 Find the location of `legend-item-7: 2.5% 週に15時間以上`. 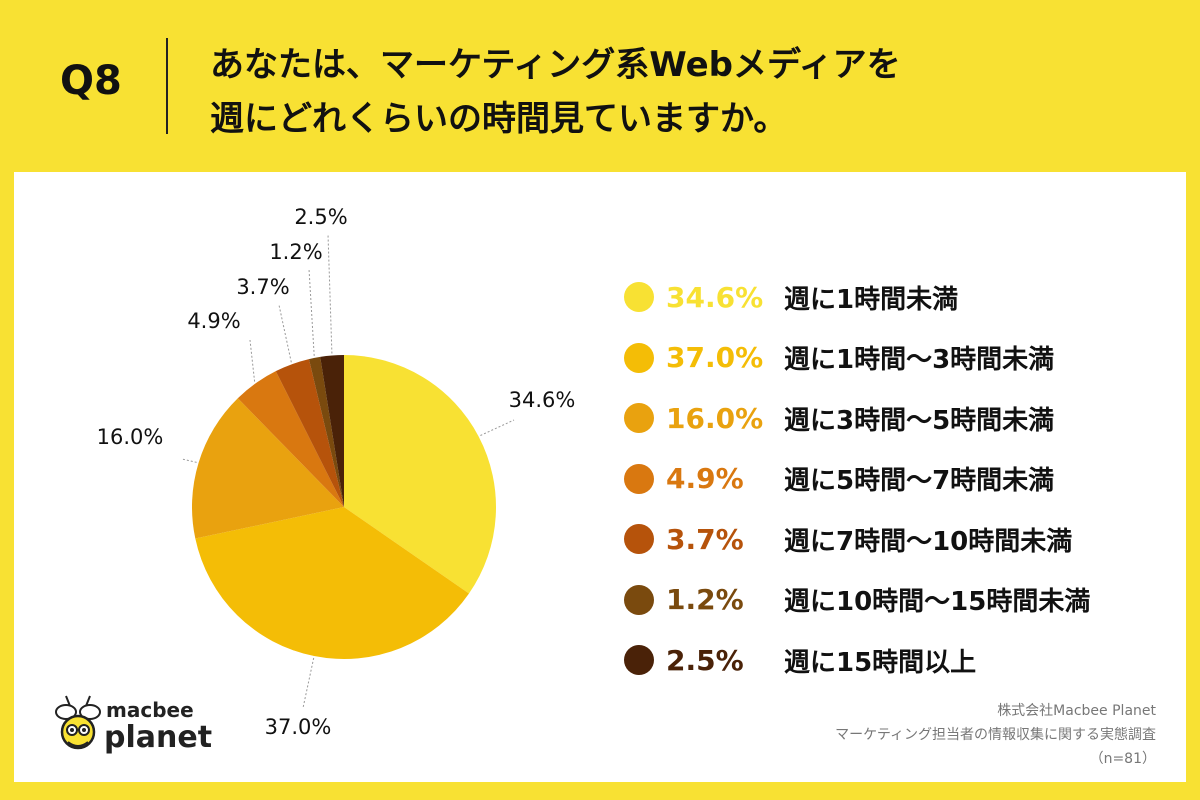

legend-item-7: 2.5% 週に15時間以上 is located at coordinates (857, 660).